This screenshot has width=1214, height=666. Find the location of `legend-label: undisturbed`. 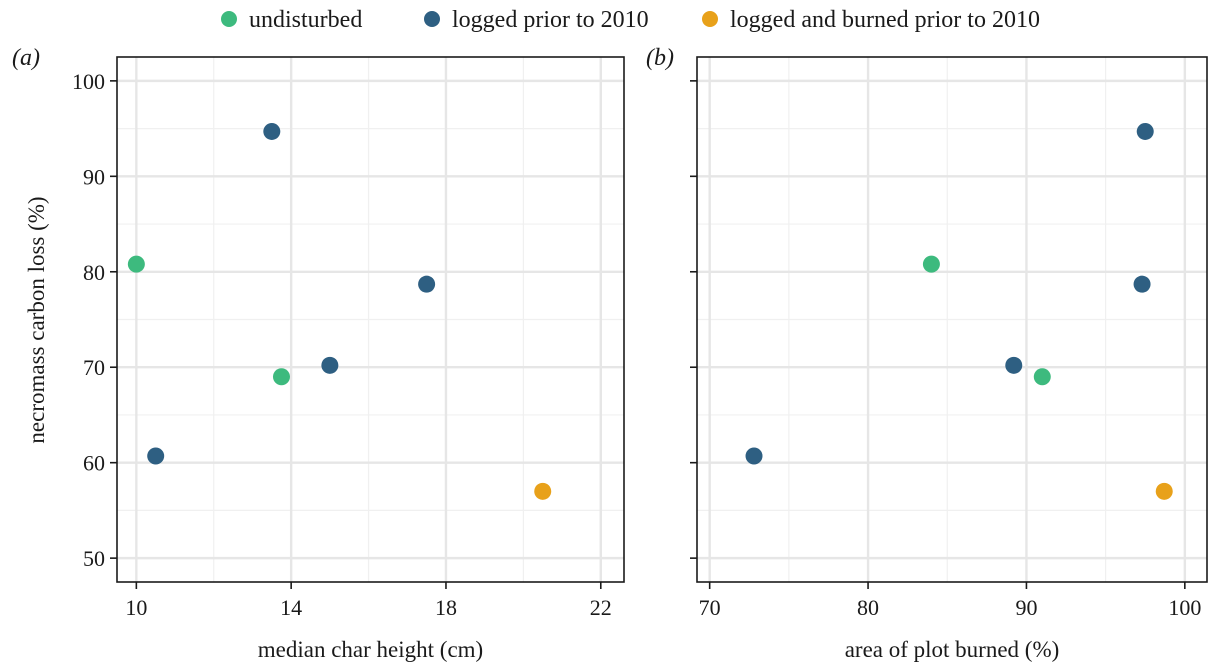

legend-label: undisturbed is located at coordinates (305, 20).